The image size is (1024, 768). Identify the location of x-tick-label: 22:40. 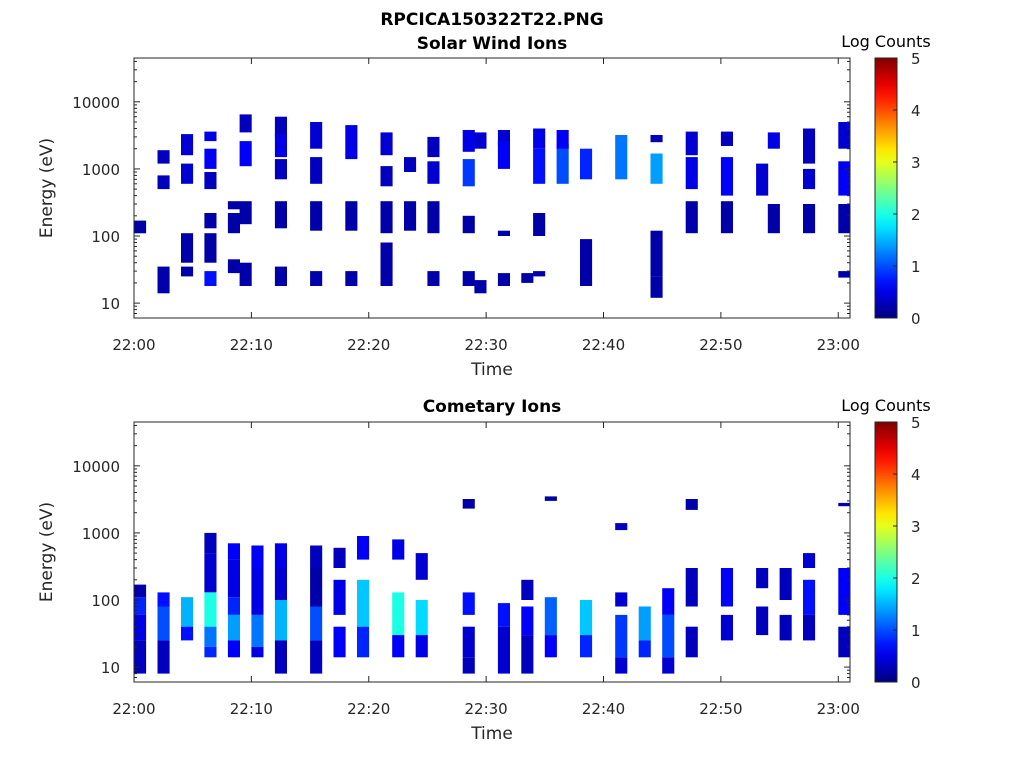
(603, 709).